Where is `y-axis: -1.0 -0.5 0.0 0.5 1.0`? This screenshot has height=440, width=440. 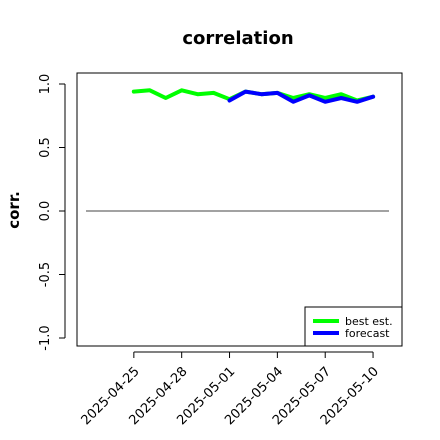 y-axis: -1.0 -0.5 0.0 0.5 1.0 is located at coordinates (52, 212).